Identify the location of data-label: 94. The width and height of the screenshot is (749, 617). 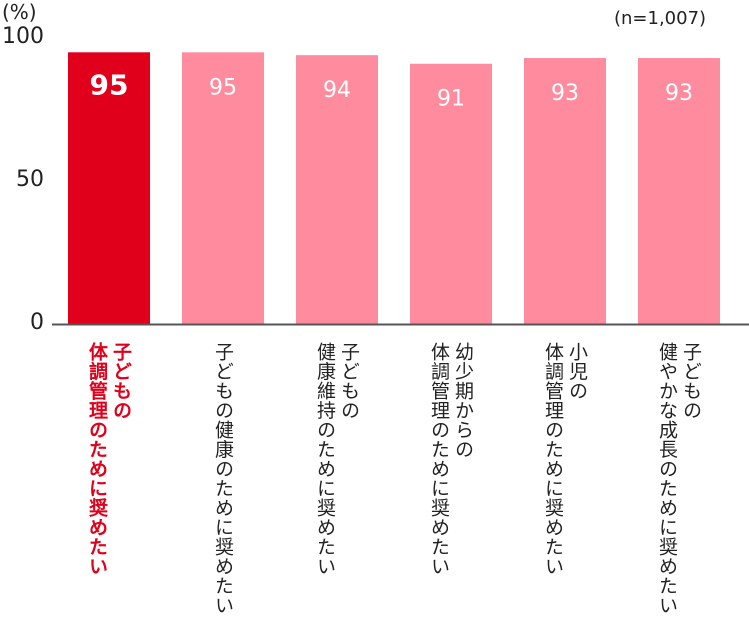
(337, 90).